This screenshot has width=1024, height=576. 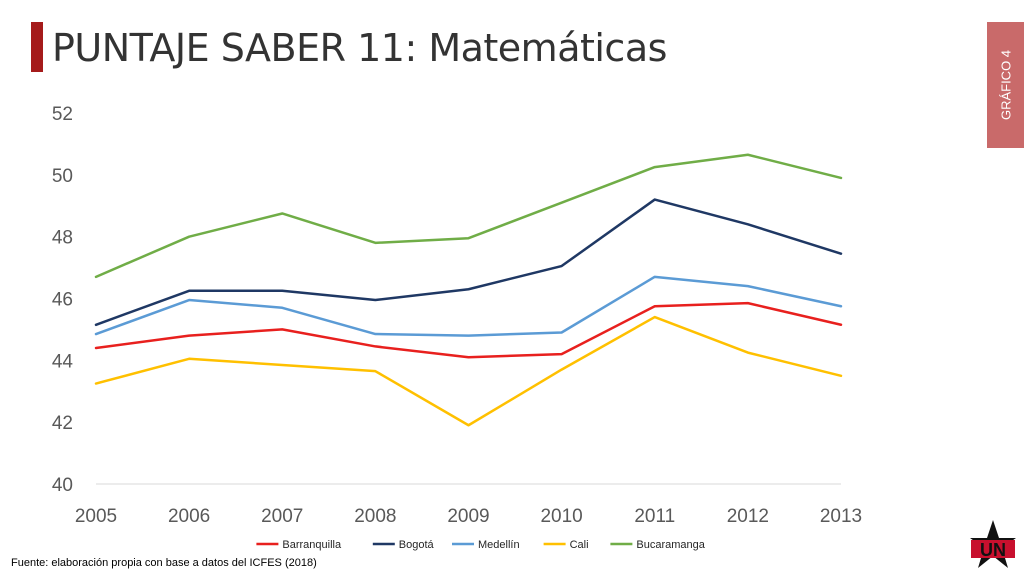 What do you see at coordinates (499, 545) in the screenshot?
I see `legend-label: Medellín` at bounding box center [499, 545].